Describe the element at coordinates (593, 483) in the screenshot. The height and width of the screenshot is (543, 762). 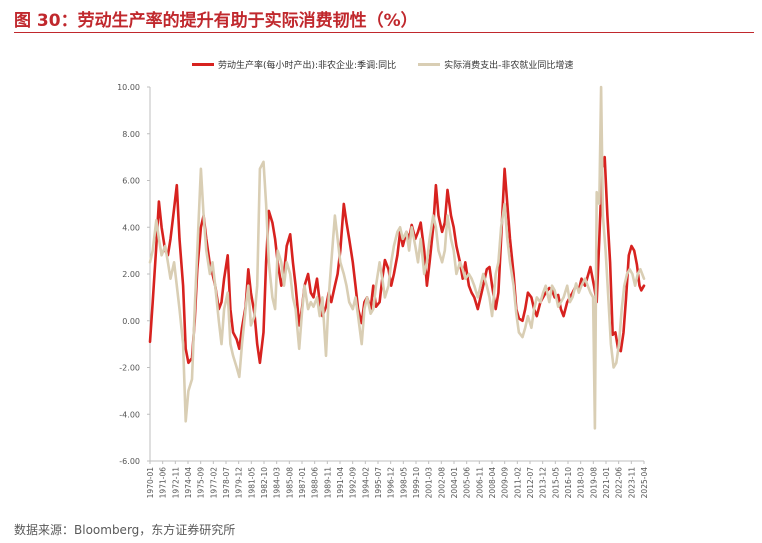
I see `x-tick-label: 2019-08` at that location.